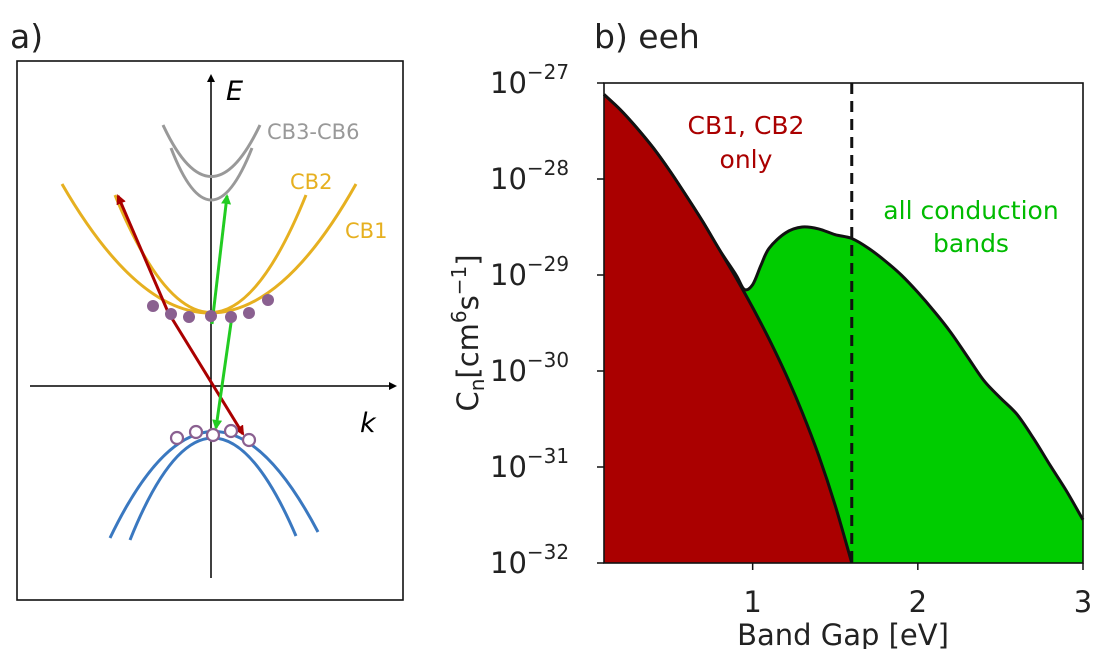 The image size is (1094, 649). What do you see at coordinates (1083, 602) in the screenshot?
I see `x-tick-label: 3` at bounding box center [1083, 602].